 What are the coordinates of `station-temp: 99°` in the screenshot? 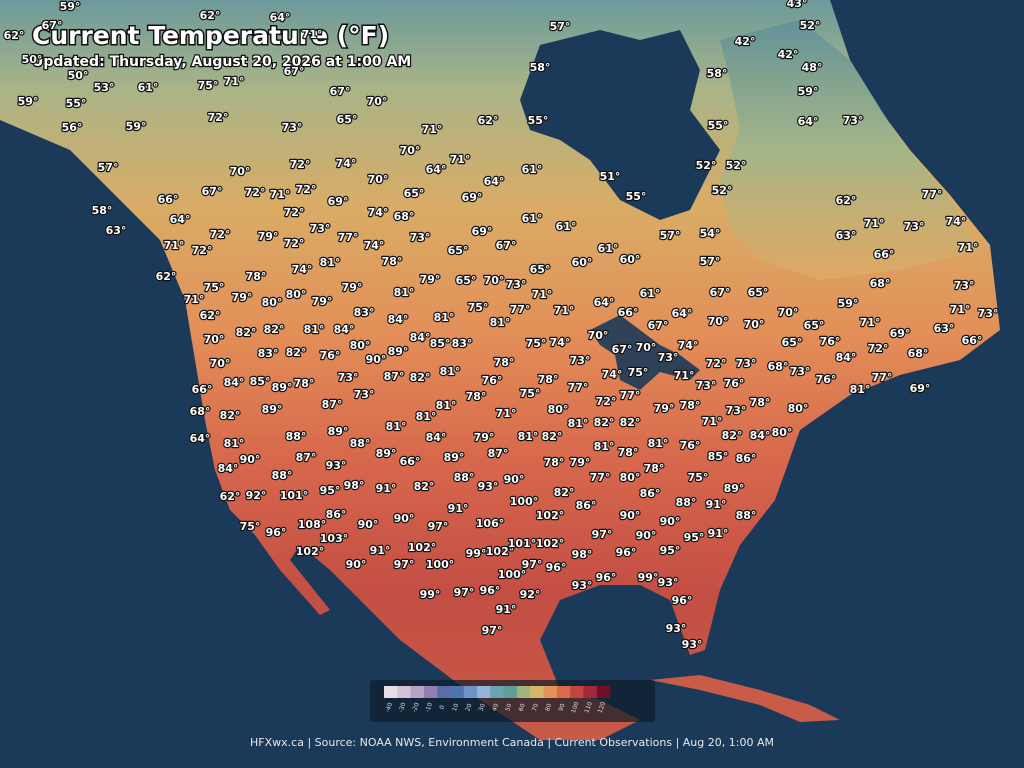 It's located at (648, 577).